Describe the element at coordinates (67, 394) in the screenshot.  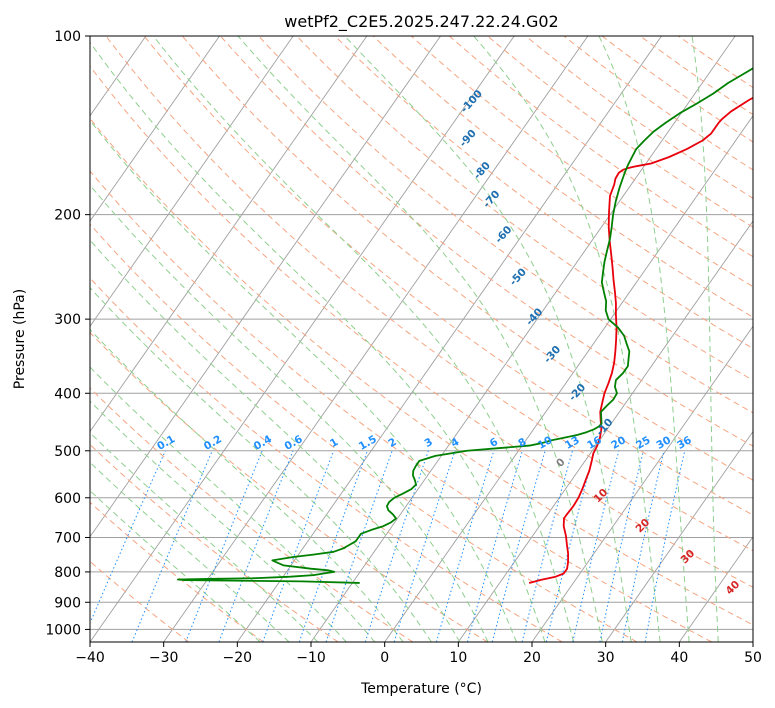
I see `y-tick-label: 400` at that location.